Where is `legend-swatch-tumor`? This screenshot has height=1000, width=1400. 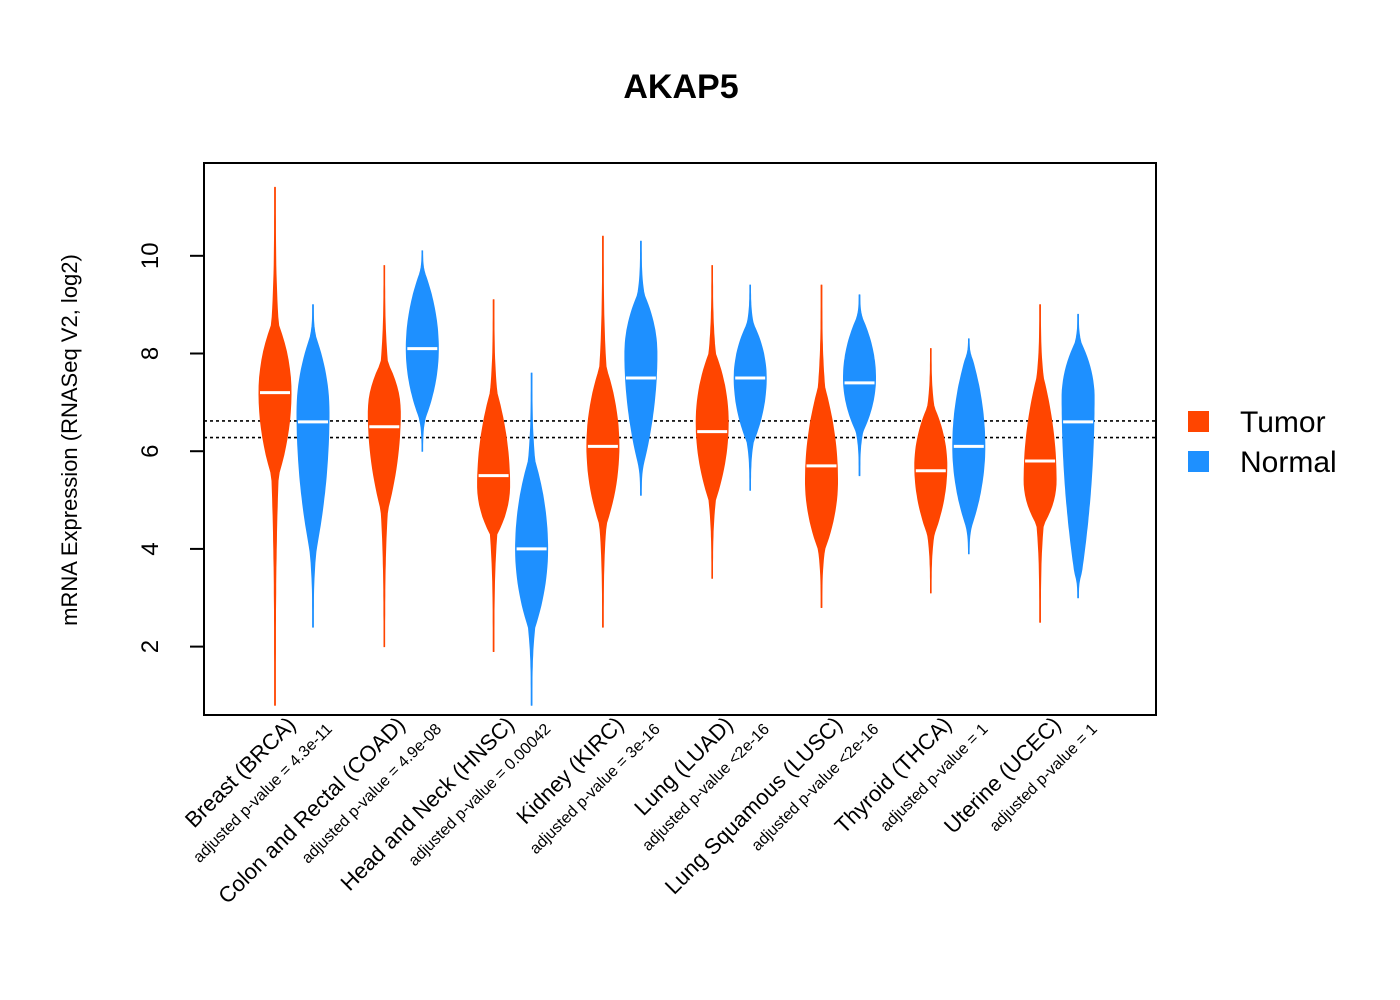 legend-swatch-tumor is located at coordinates (1198, 421).